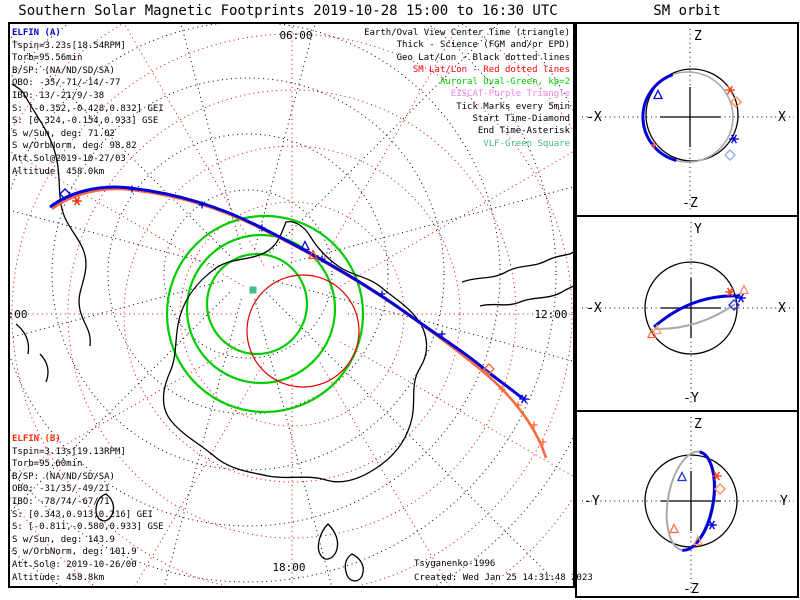 The image size is (800, 600). Describe the element at coordinates (63, 539) in the screenshot. I see `elfin-b-line: S w/Sun, deg: 143.9` at that location.